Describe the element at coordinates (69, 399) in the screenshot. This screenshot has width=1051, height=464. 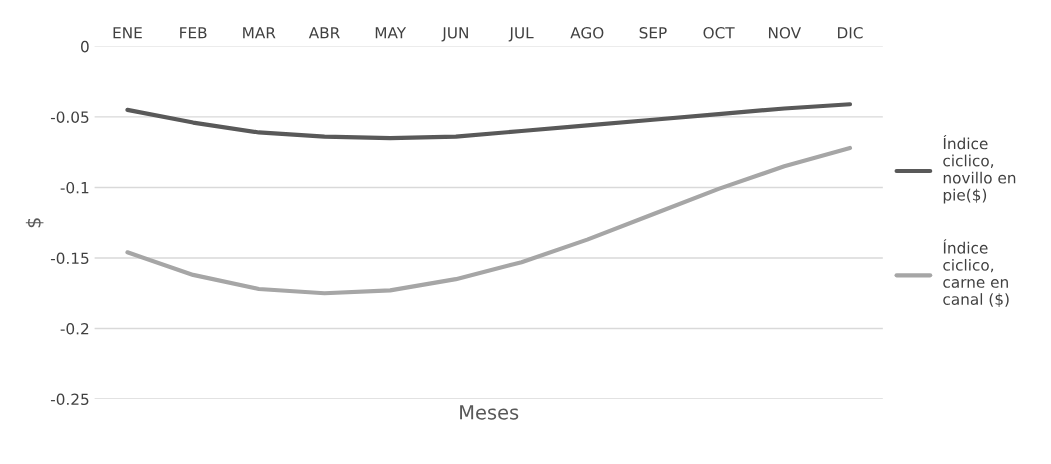
I see `y-tick-label: -0.25` at that location.